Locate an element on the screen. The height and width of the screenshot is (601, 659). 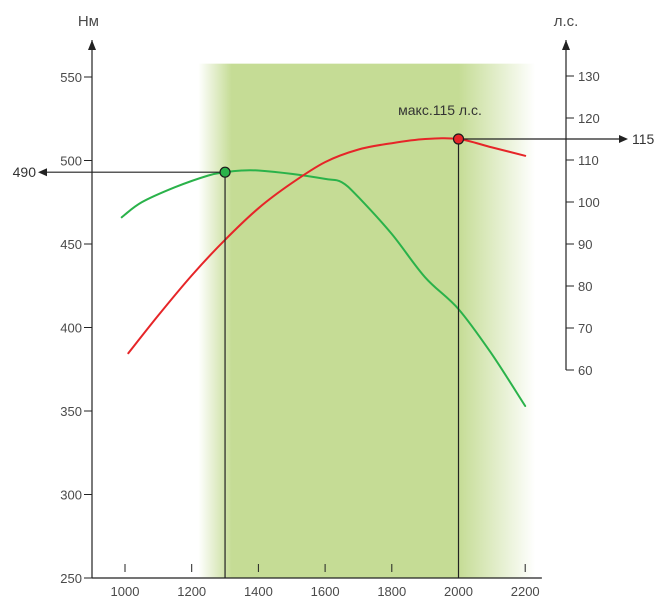
y-right-tick-label: 90 is located at coordinates (585, 244).